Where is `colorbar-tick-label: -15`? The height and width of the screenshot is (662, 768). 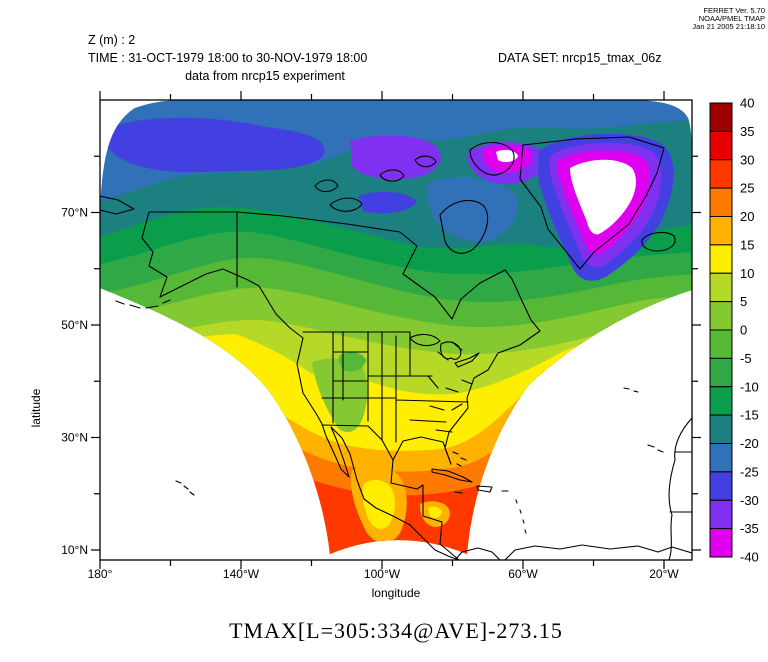 colorbar-tick-label: -15 is located at coordinates (749, 415).